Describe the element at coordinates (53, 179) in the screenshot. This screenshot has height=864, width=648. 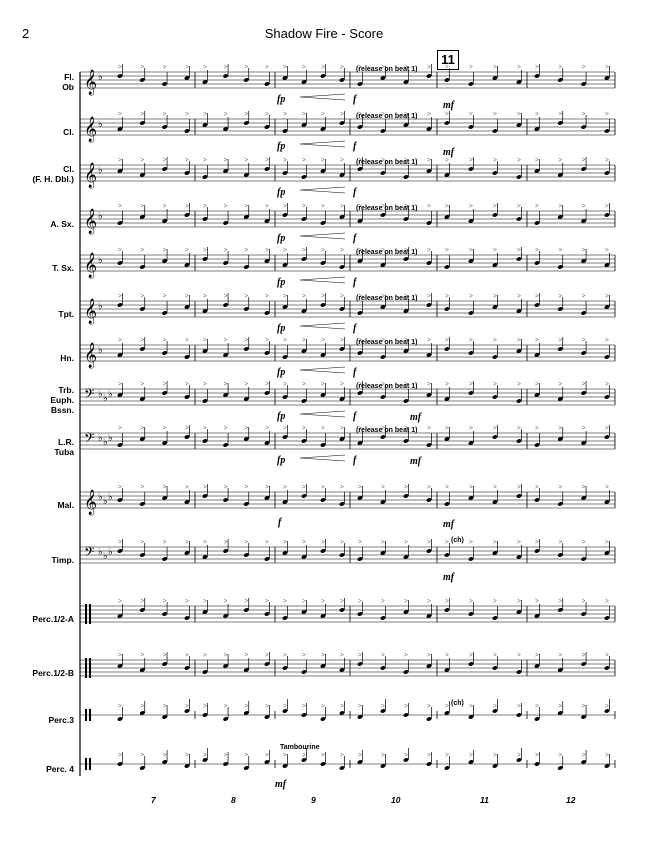
I see `instrument-label-line: (F. H. Dbl.)` at that location.